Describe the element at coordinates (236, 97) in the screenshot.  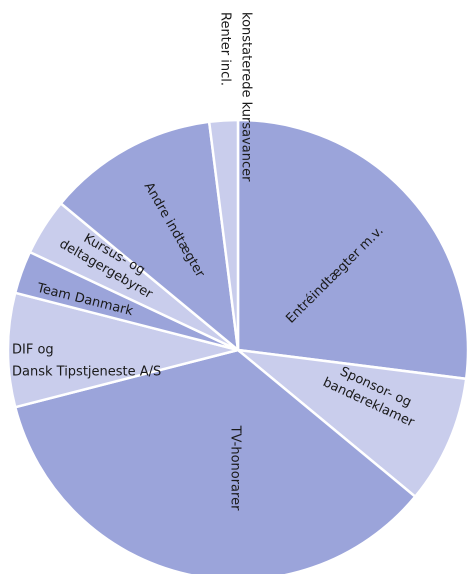
I see `slice-label: Renter incl. konstaterede kursavancer` at that location.